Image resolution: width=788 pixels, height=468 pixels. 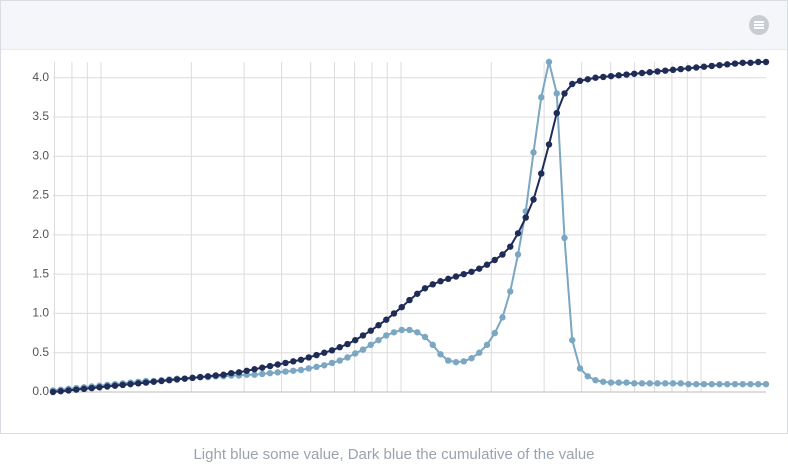 I want to click on y-tick-label: 3.0, so click(x=40, y=155).